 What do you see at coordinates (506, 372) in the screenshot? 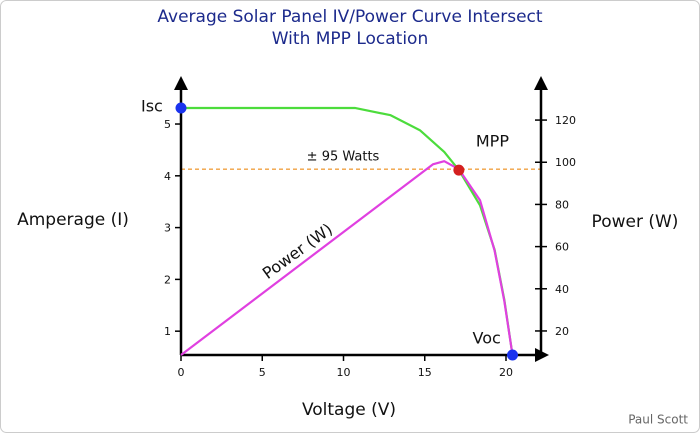
I see `x-tick-label: 20` at bounding box center [506, 372].